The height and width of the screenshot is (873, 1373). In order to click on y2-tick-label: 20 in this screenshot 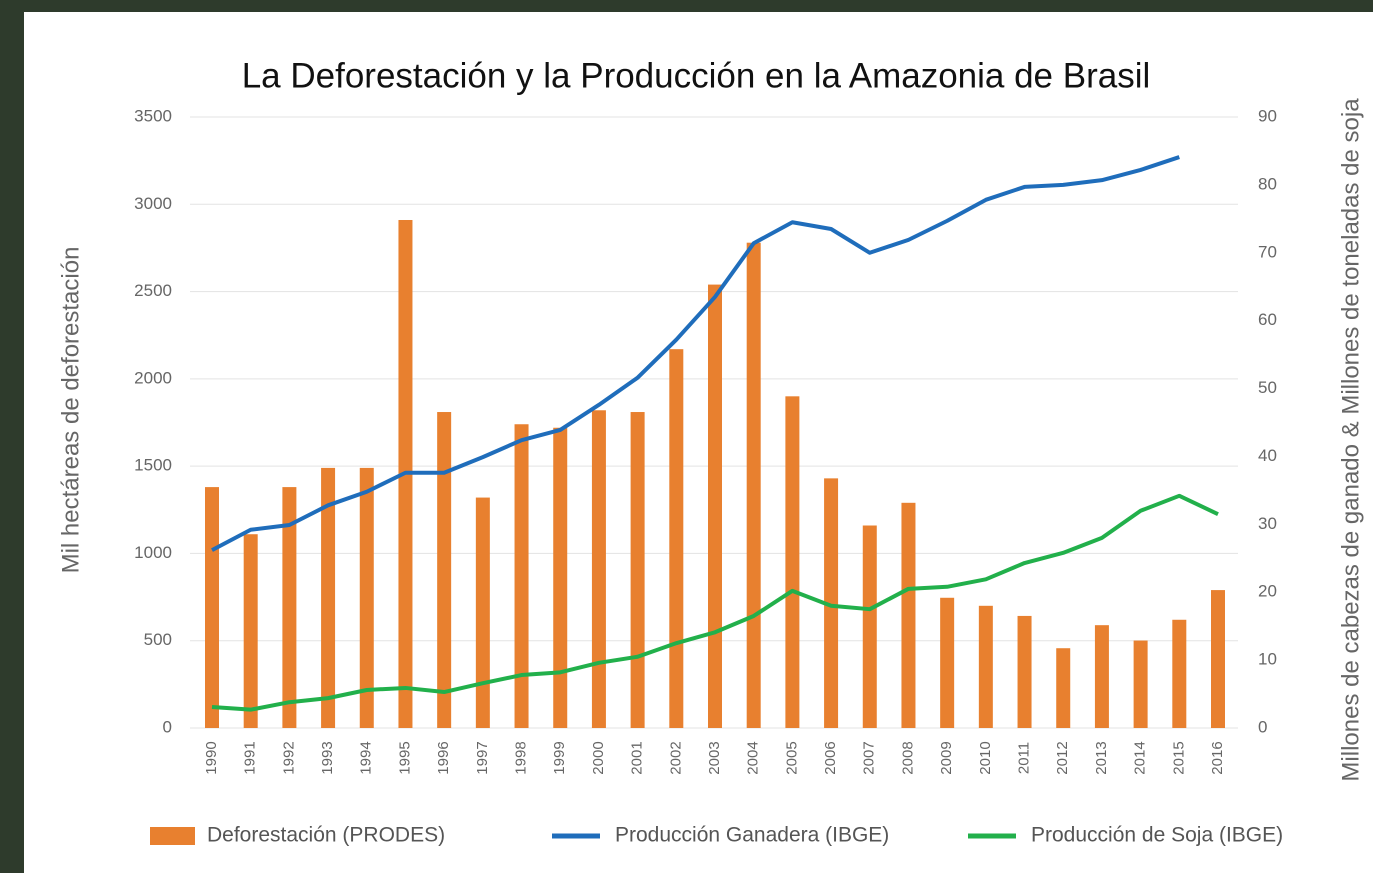, I will do `click(1267, 591)`.